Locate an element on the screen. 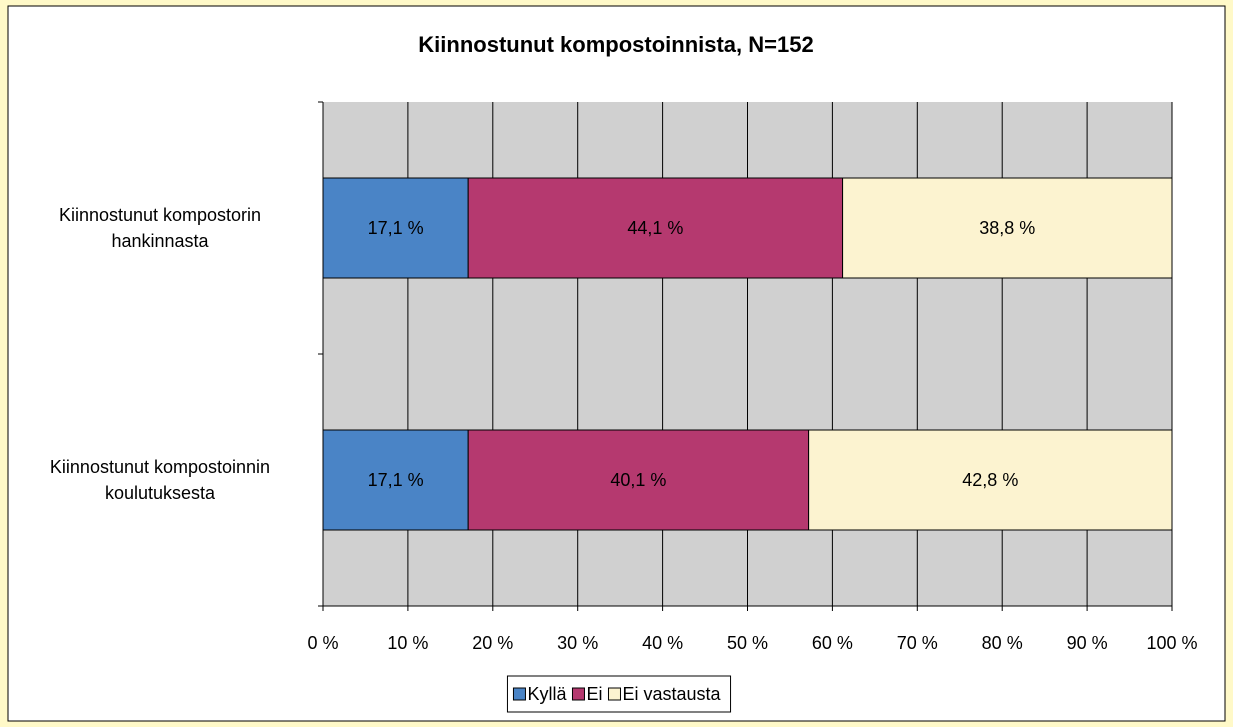 This screenshot has width=1233, height=727. data-label: 38,8 % is located at coordinates (1007, 228).